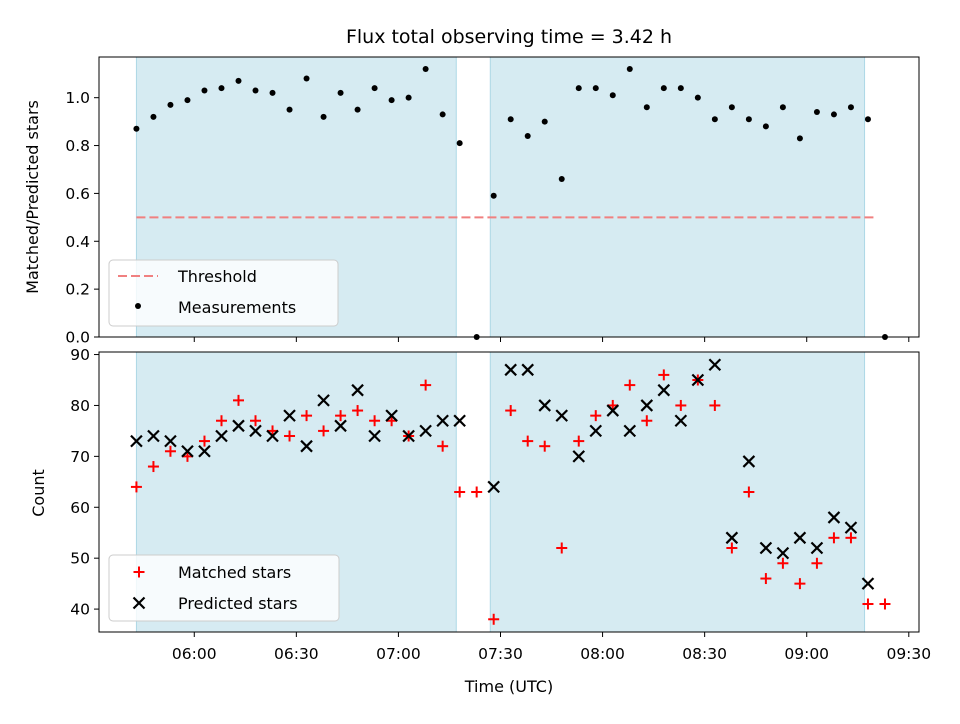 Image resolution: width=960 pixels, height=724 pixels. What do you see at coordinates (32, 197) in the screenshot?
I see `top-y-axis-label: Matched/Predicted stars` at bounding box center [32, 197].